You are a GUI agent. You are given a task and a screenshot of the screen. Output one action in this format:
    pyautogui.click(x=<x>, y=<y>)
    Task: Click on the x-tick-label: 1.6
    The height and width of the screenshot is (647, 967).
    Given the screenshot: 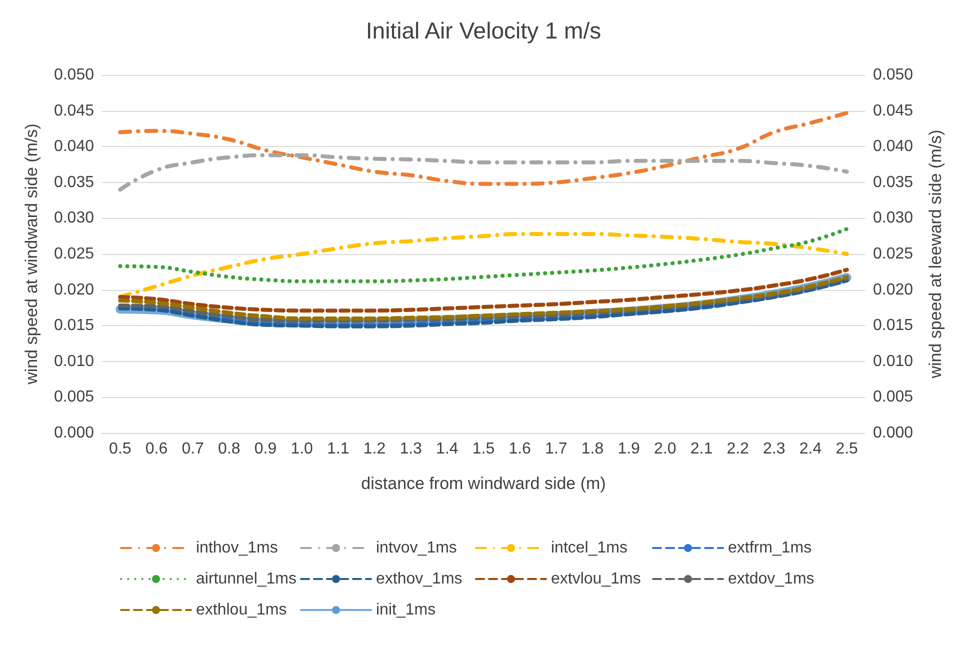 What is the action you would take?
    pyautogui.click(x=520, y=449)
    